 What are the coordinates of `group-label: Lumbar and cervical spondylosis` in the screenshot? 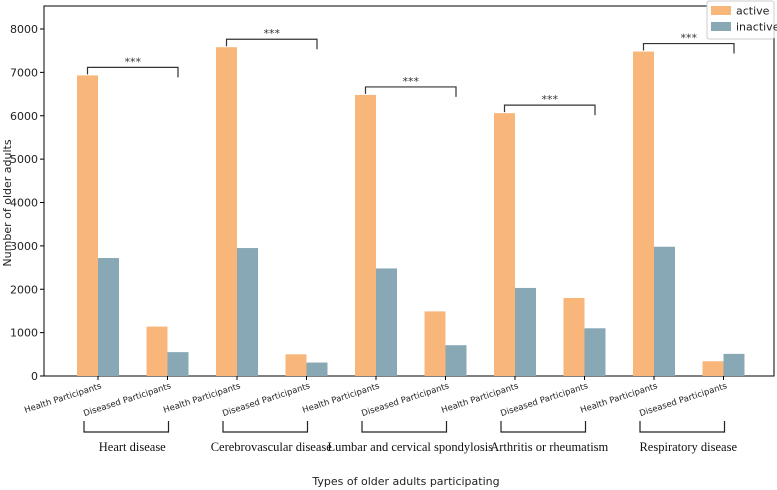 It's located at (410, 447).